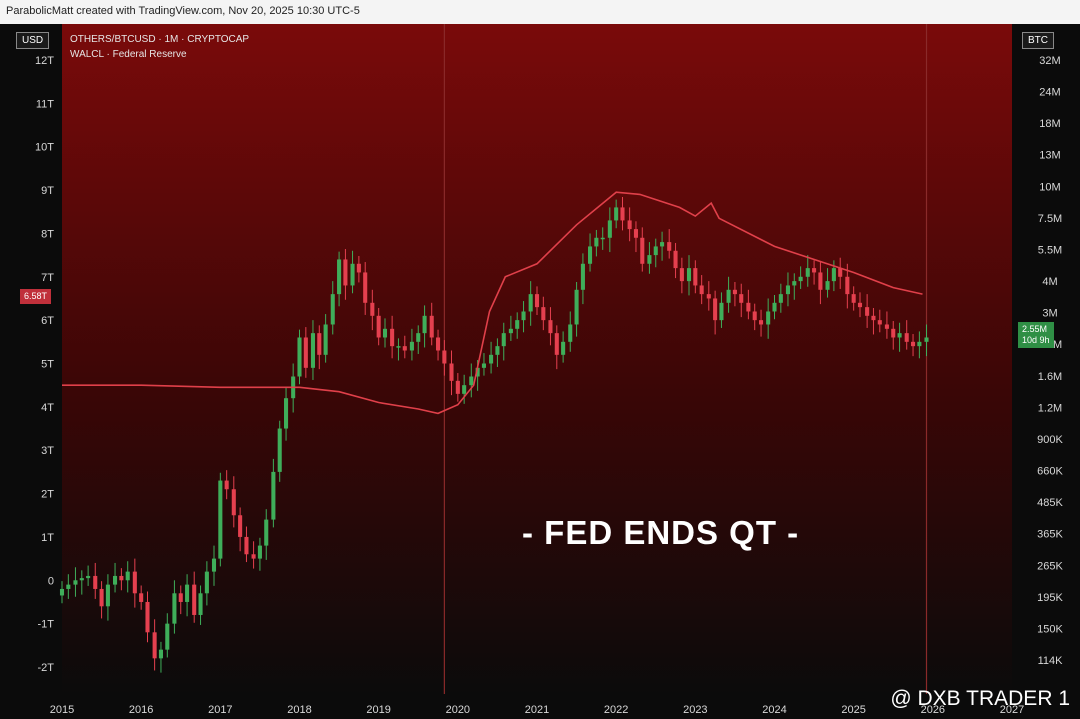  What do you see at coordinates (62, 710) in the screenshot?
I see `x-axis-tick-label: 2015` at bounding box center [62, 710].